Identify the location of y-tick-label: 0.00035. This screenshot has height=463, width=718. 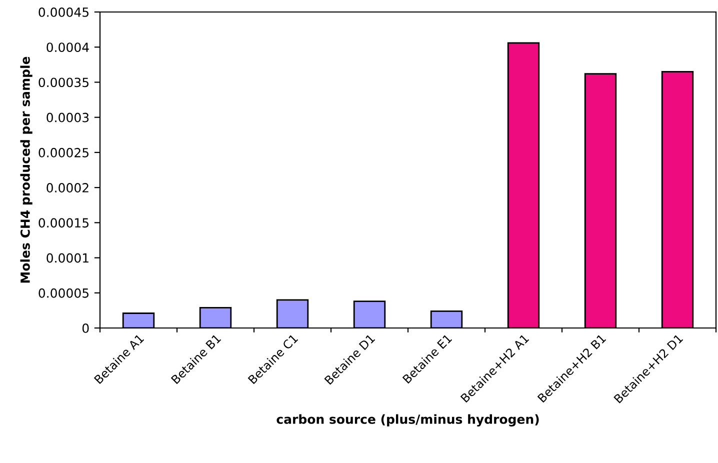
(63, 83).